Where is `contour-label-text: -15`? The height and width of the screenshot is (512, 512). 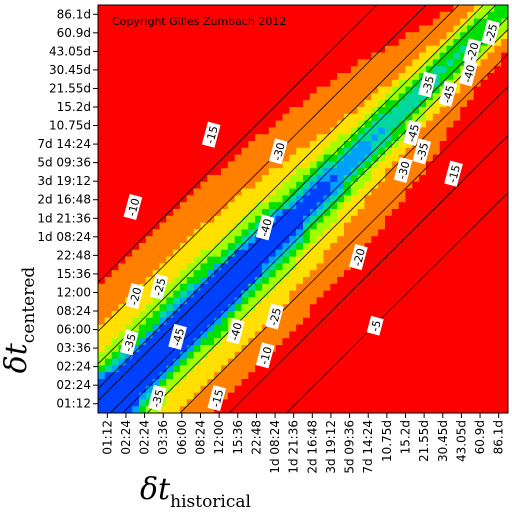
contour-label-text: -15 is located at coordinates (217, 398).